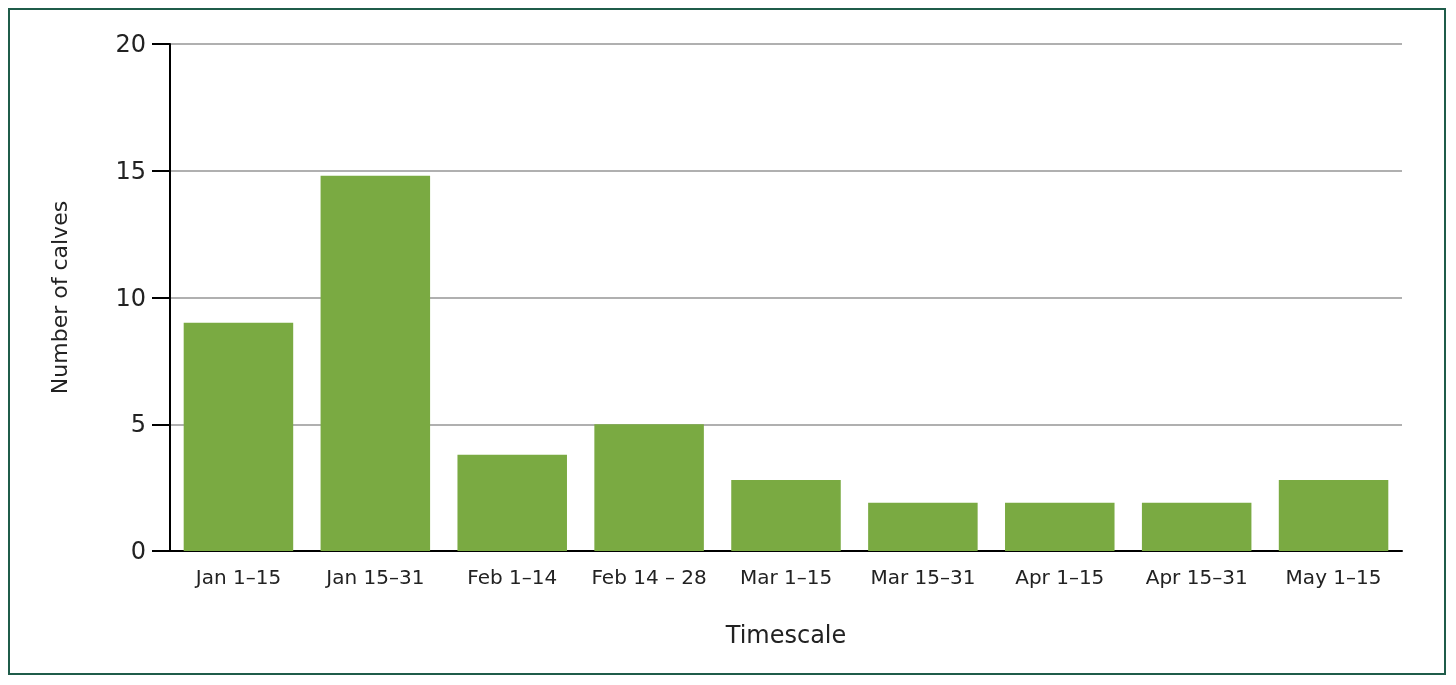  What do you see at coordinates (512, 577) in the screenshot?
I see `x-tick-label: Feb 1–14` at bounding box center [512, 577].